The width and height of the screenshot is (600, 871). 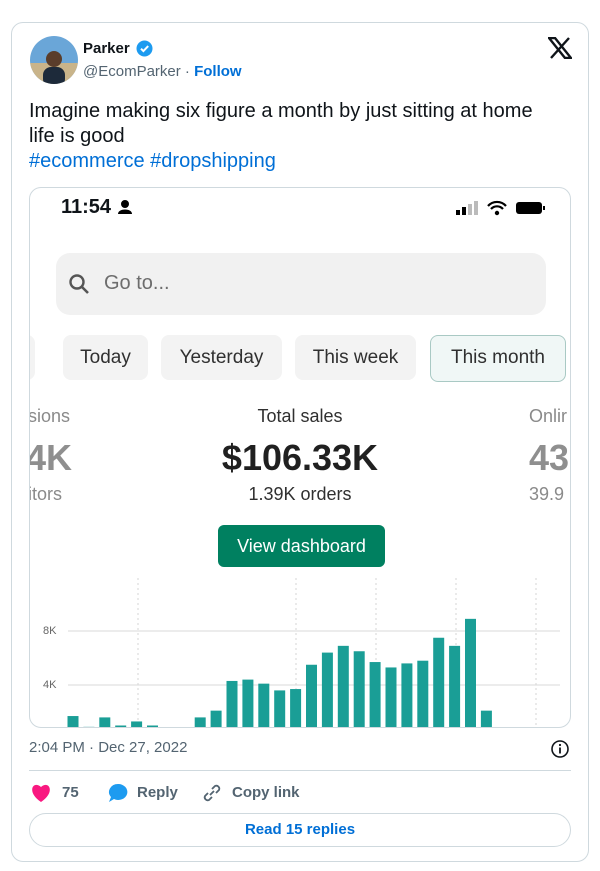 What do you see at coordinates (213, 161) in the screenshot?
I see `hashtag: #dropshipping` at bounding box center [213, 161].